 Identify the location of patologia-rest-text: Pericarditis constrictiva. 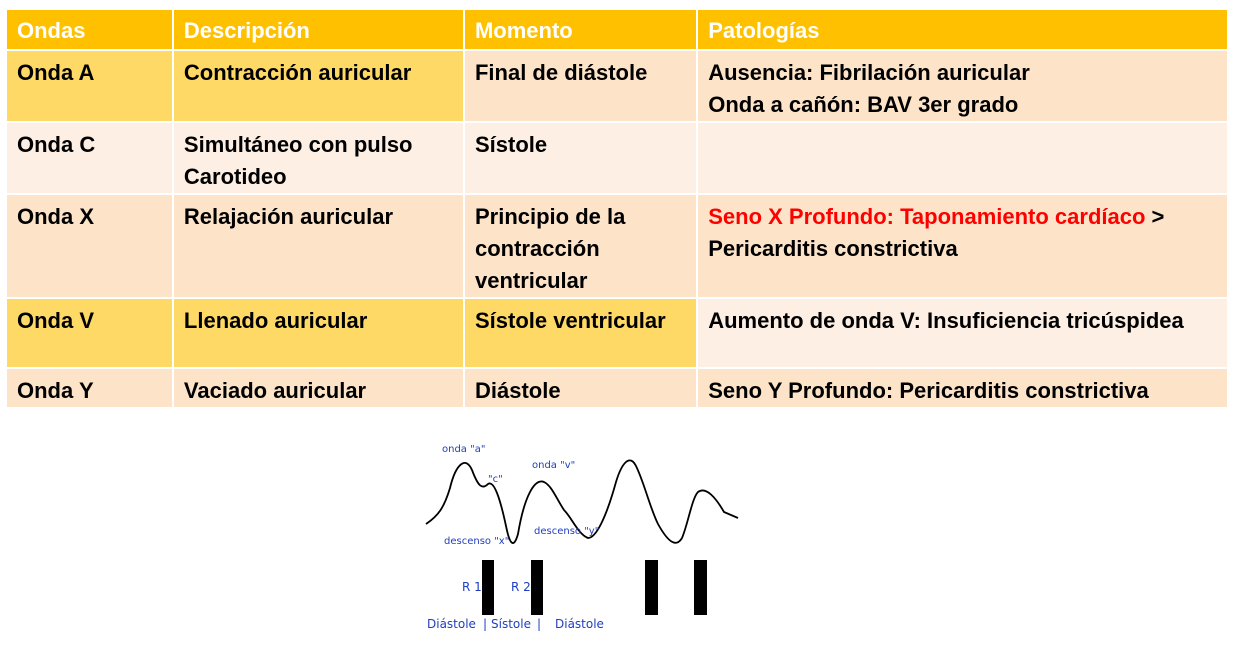
(833, 248).